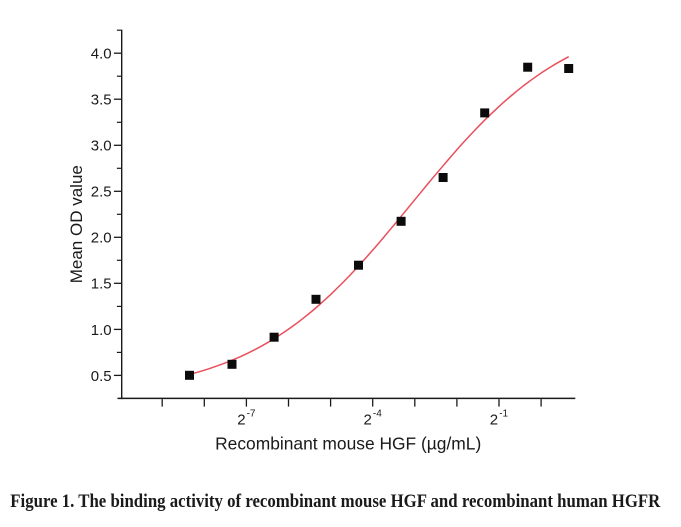  Describe the element at coordinates (76, 224) in the screenshot. I see `svg-text: Mean OD value` at that location.